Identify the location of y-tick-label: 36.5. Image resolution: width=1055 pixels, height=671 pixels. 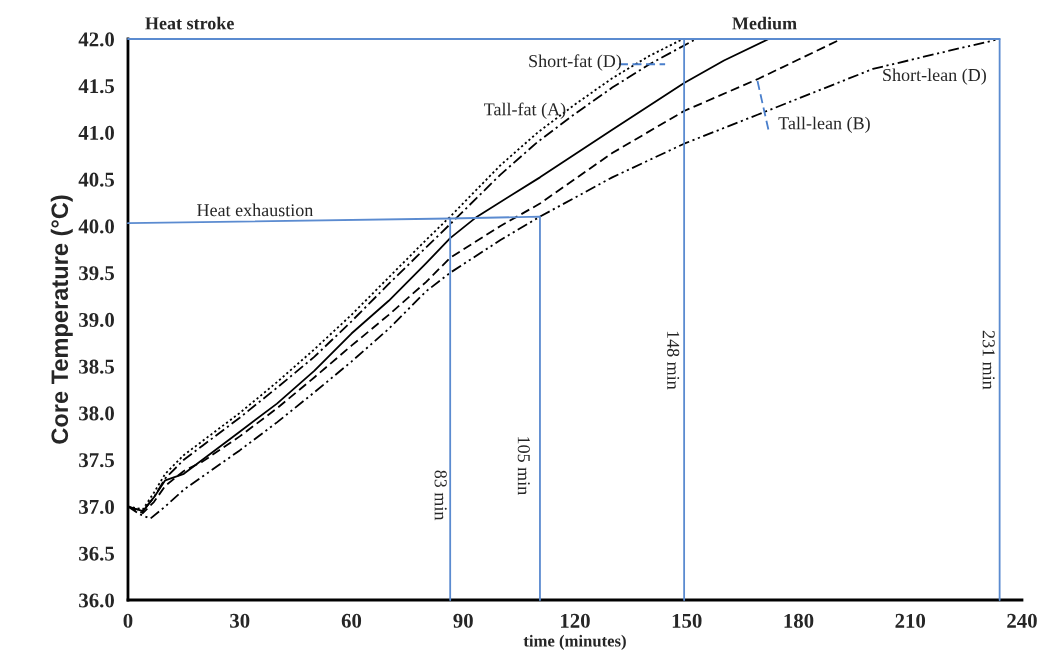
(97, 553).